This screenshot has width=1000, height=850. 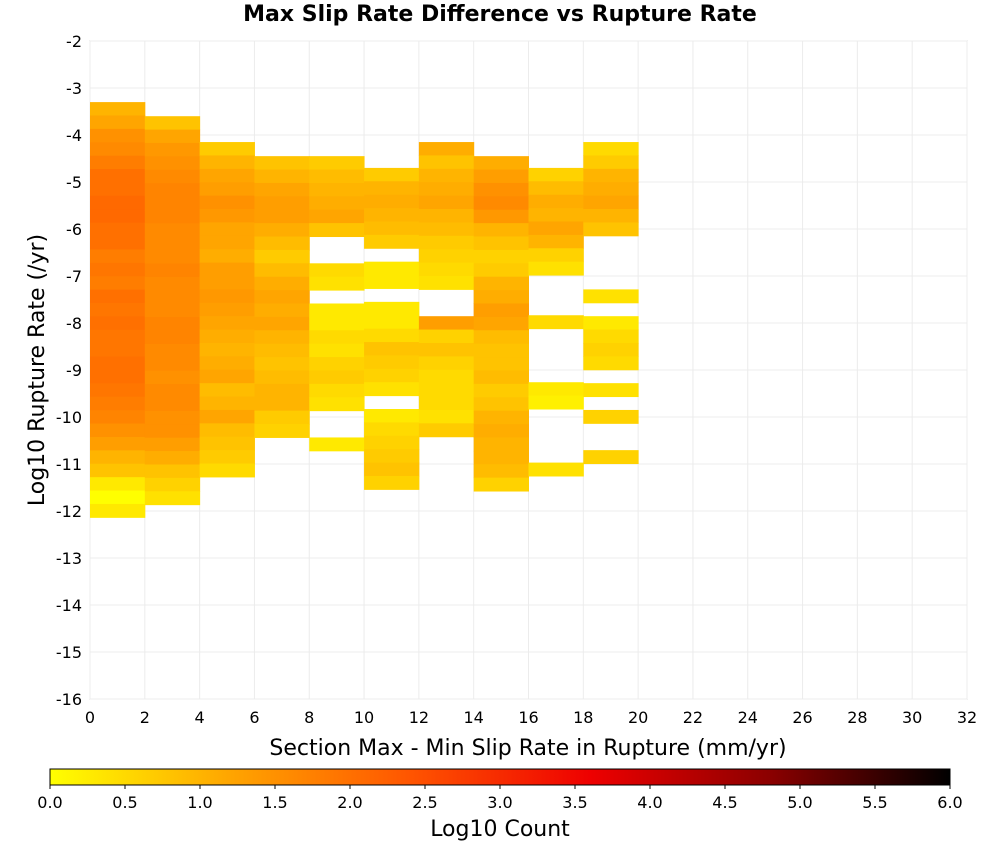 I want to click on colorbar-tick-label: 2.0, so click(x=349, y=802).